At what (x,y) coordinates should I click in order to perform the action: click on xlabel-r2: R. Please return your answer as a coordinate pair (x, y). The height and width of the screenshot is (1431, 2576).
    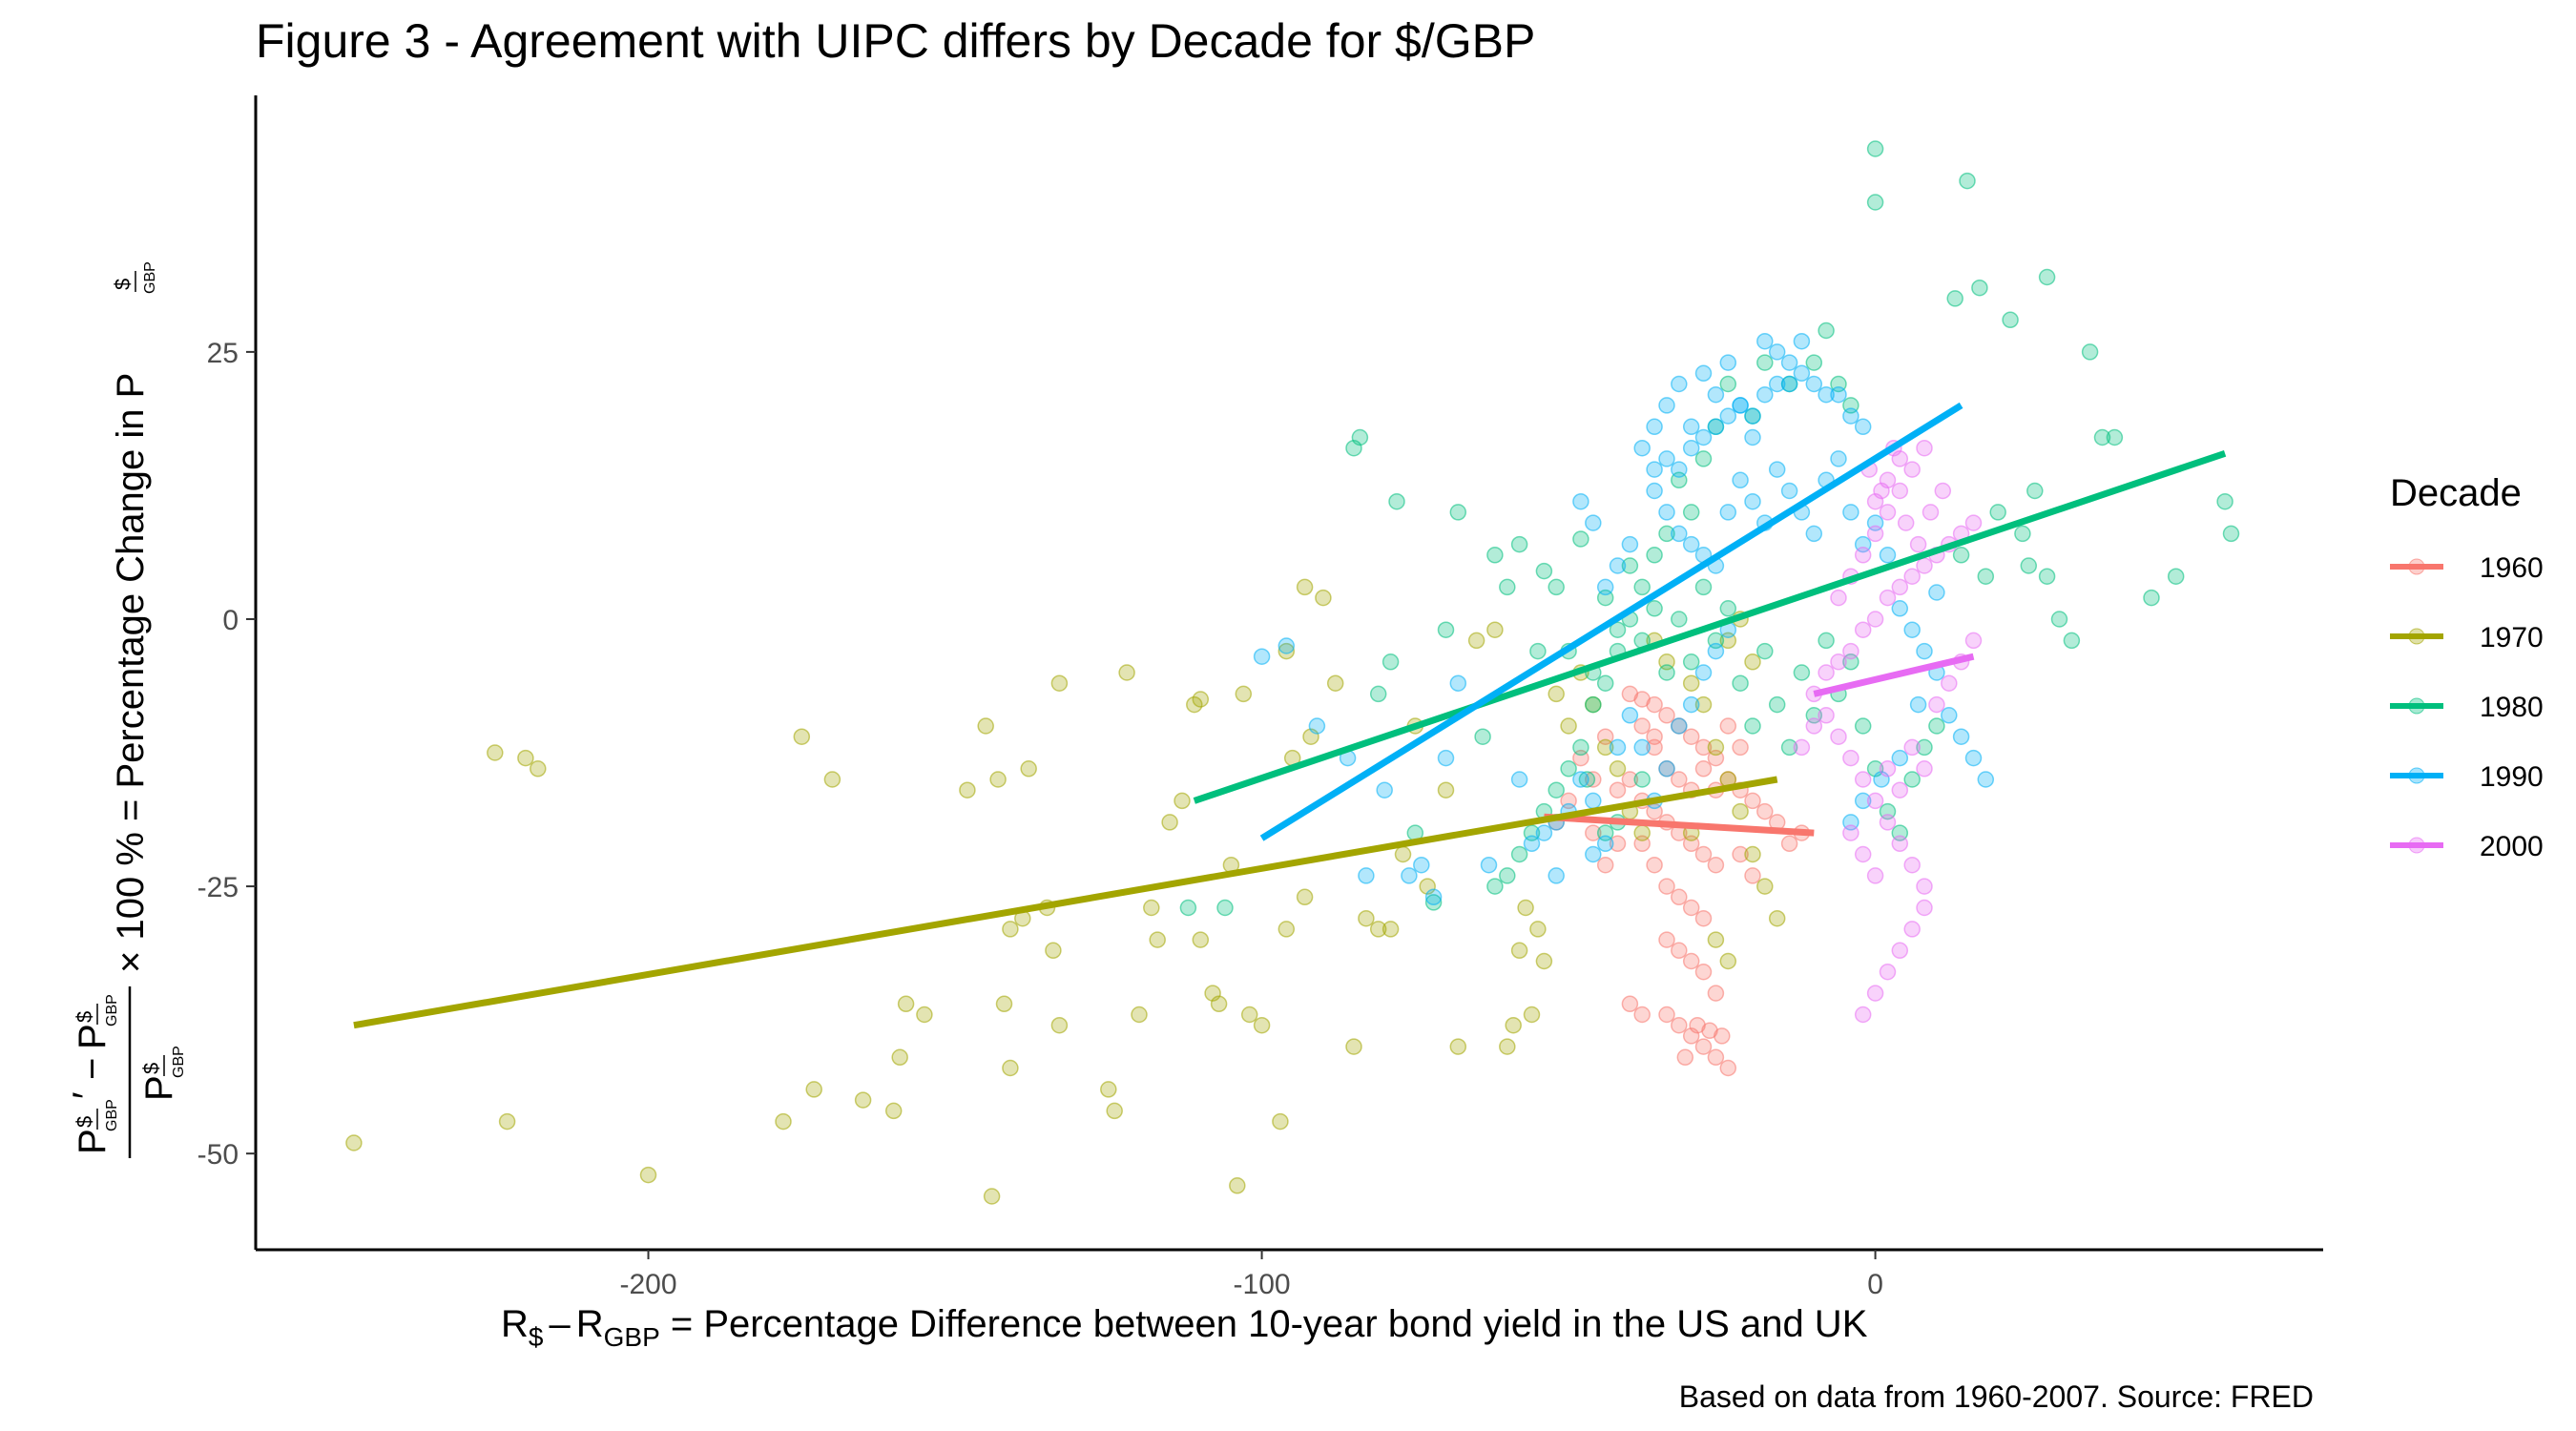
    Looking at the image, I should click on (589, 1324).